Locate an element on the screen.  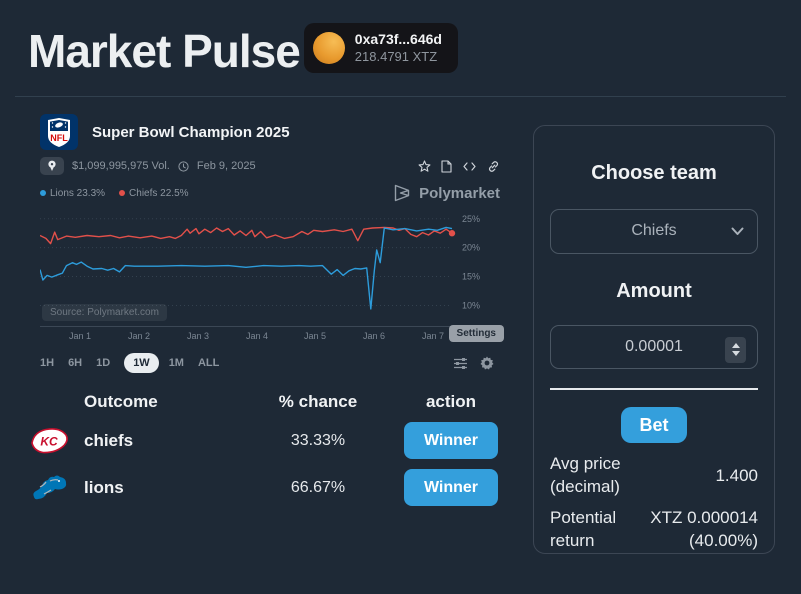
svg-text: KC is located at coordinates (49, 441).